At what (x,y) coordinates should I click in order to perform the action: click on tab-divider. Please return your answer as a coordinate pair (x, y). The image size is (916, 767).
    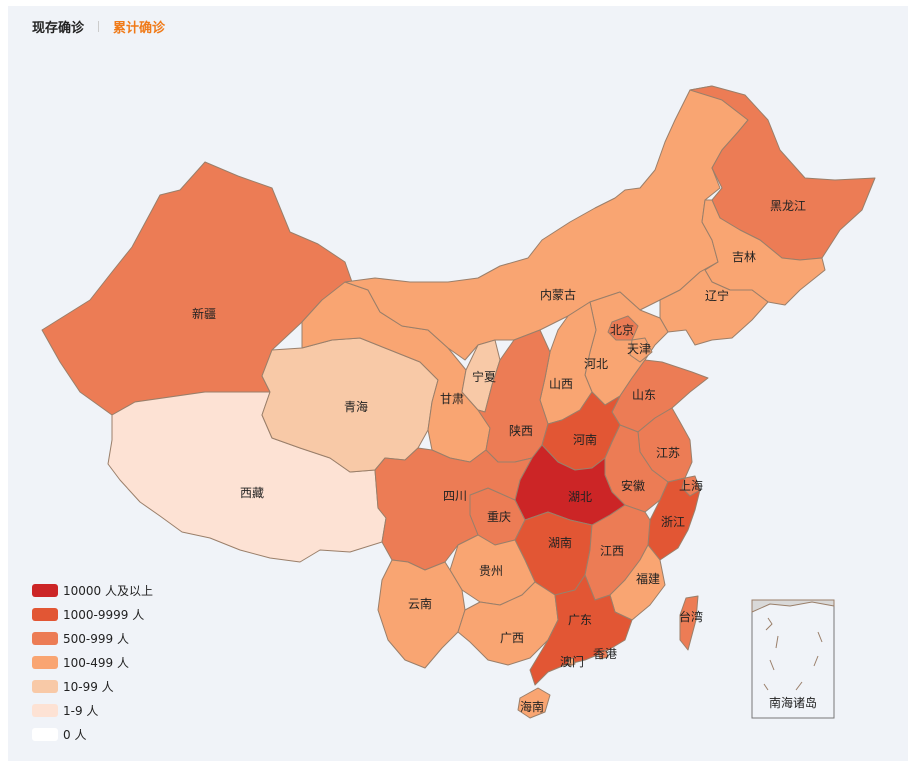
    Looking at the image, I should click on (99, 26).